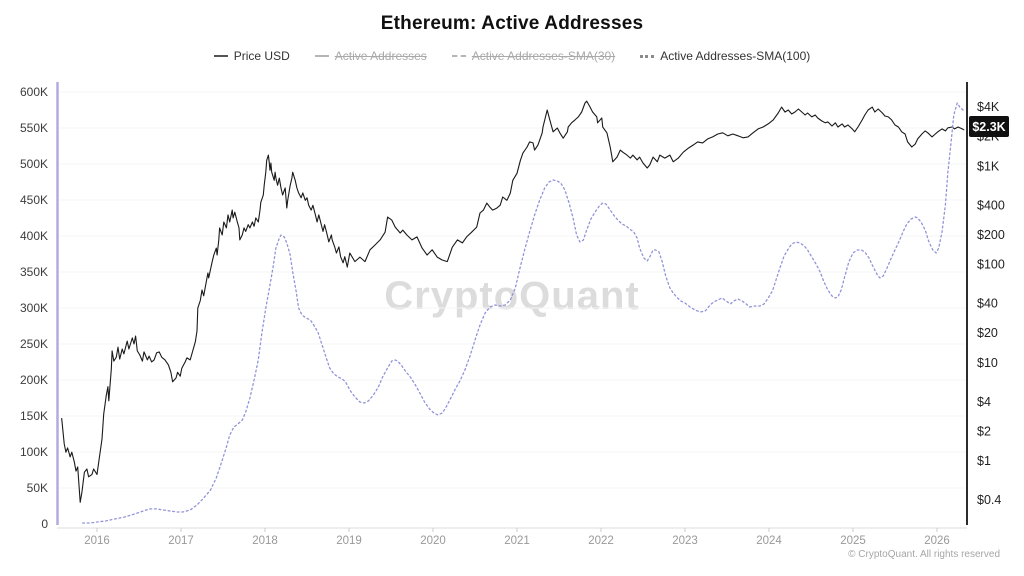  Describe the element at coordinates (34, 92) in the screenshot. I see `y-axis-label-left: 600K` at that location.